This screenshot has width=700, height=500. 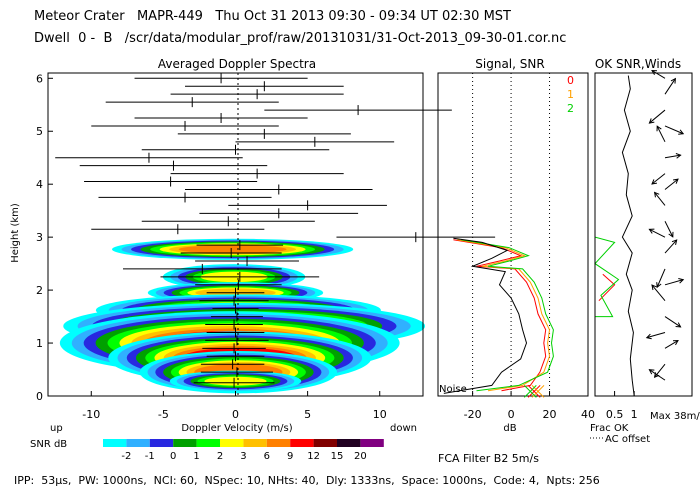 I want to click on snr-xlabel: dB, so click(x=509, y=428).